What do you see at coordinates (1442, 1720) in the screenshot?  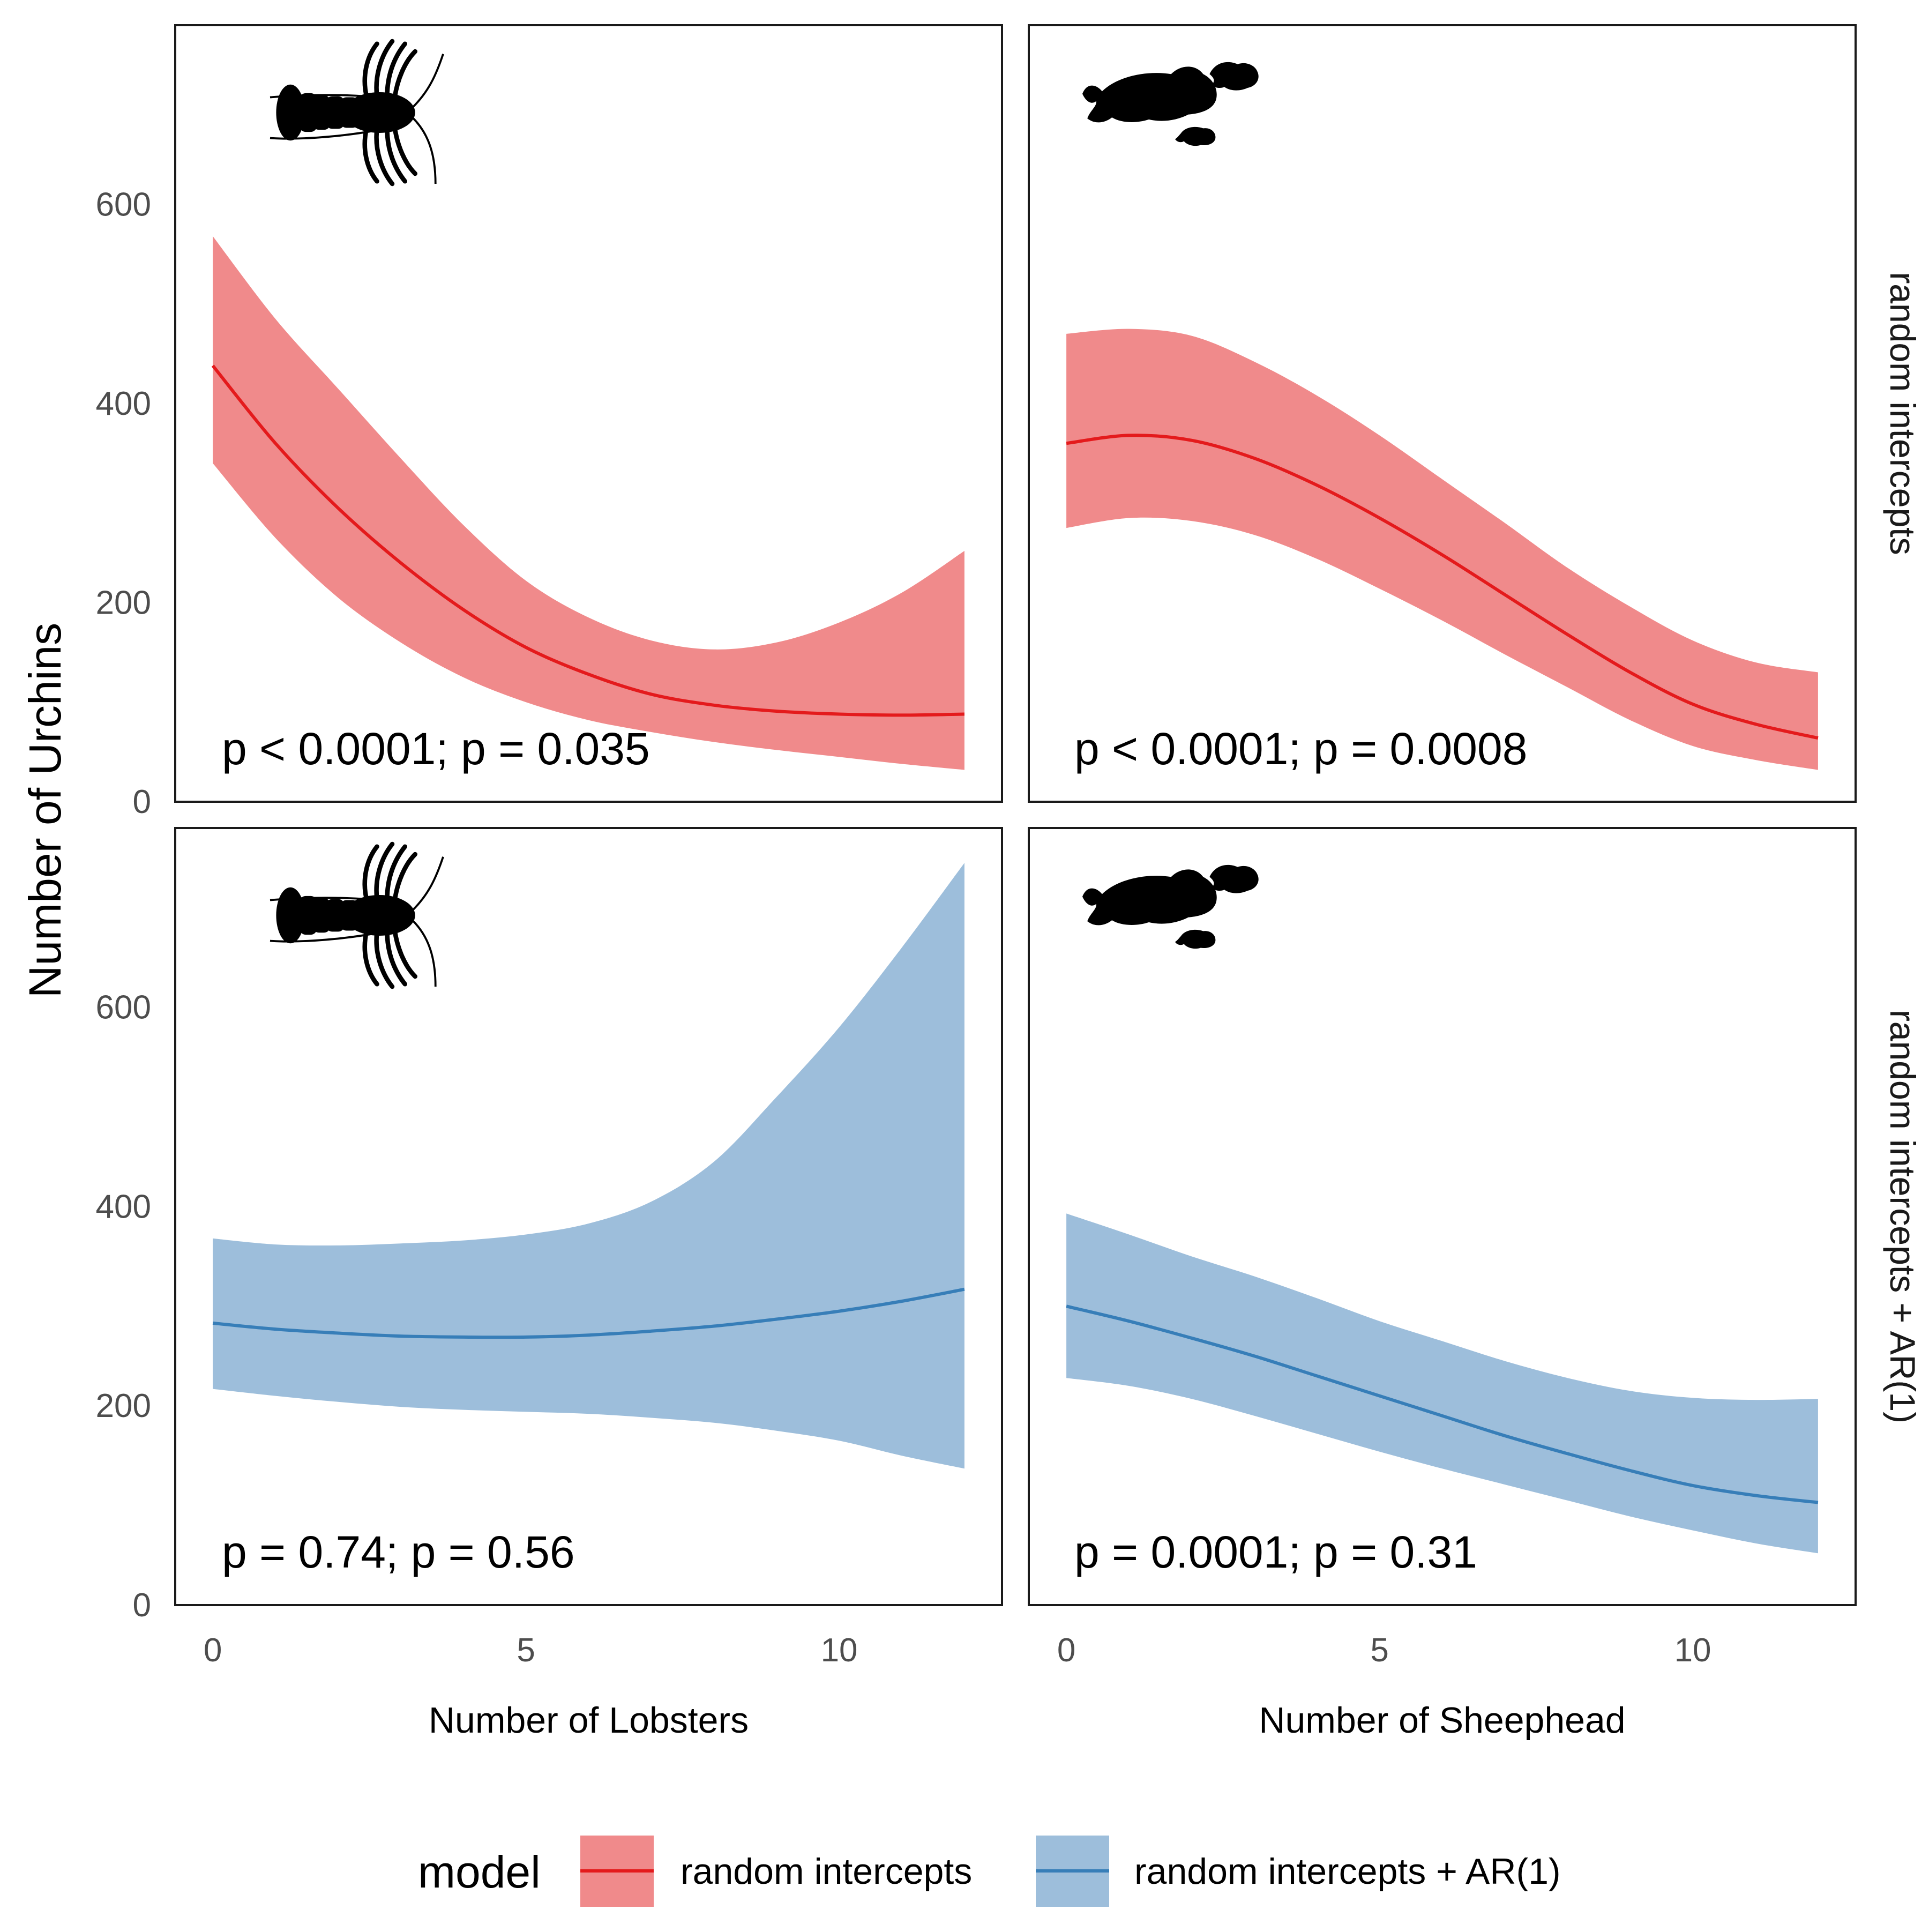 I see `x-axis-title: Number of Sheephead` at bounding box center [1442, 1720].